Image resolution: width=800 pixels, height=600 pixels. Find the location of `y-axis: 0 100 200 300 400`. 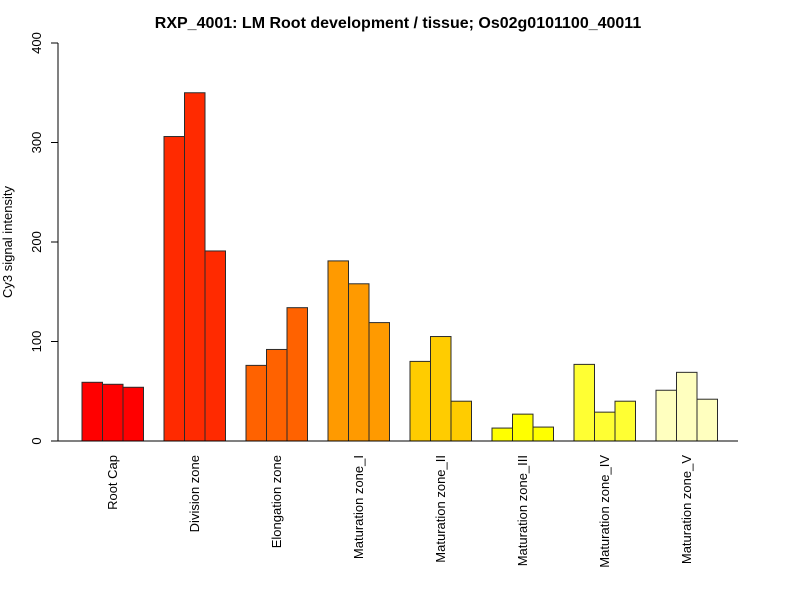

y-axis: 0 100 200 300 400 is located at coordinates (44, 238).